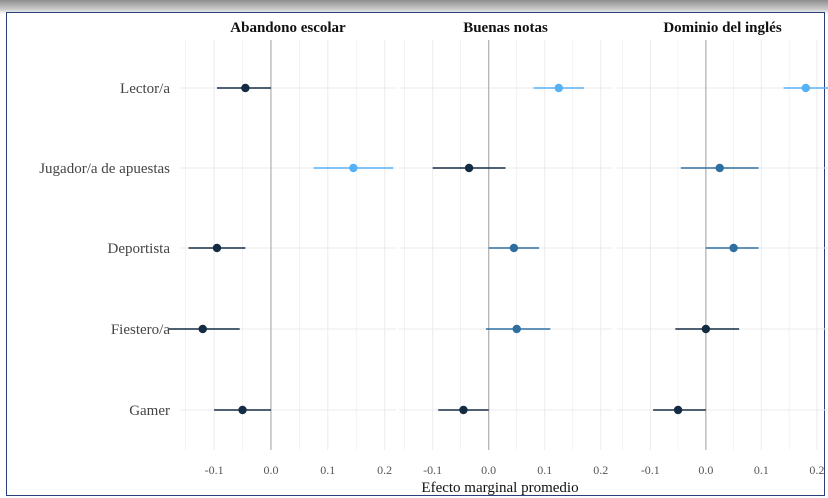  What do you see at coordinates (104, 169) in the screenshot?
I see `row-label: Jugador/a de apuestas` at bounding box center [104, 169].